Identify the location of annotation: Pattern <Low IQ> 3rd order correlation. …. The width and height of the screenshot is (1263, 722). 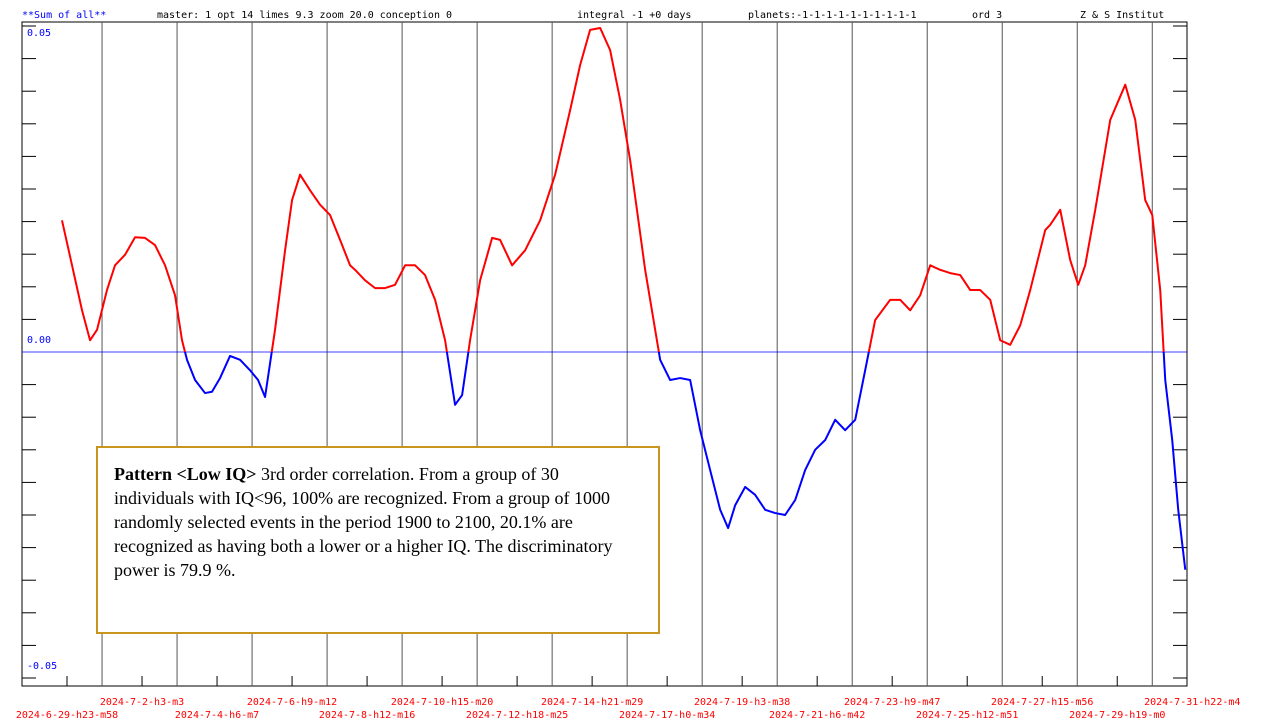
(378, 540).